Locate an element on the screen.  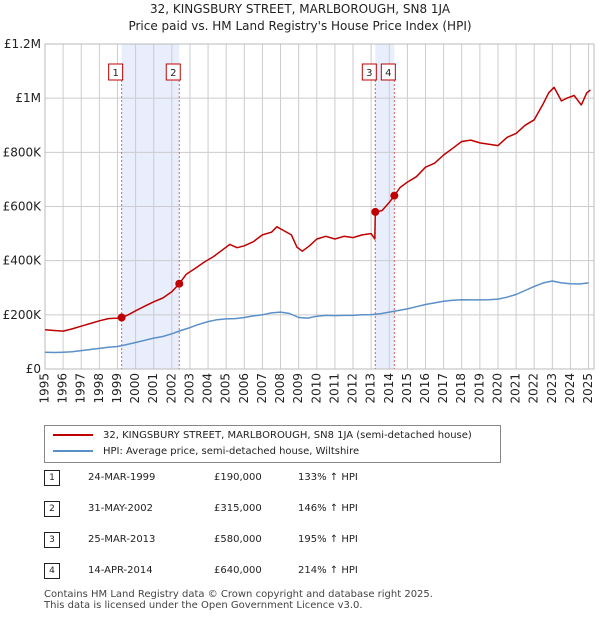
sale-number-badge: 3 is located at coordinates (52, 540).